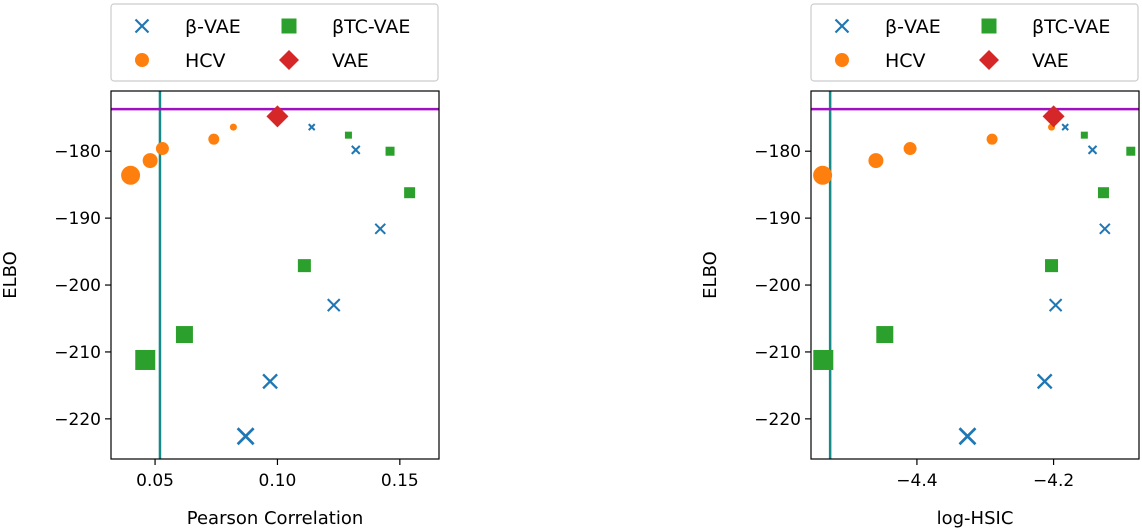 This screenshot has width=1142, height=530. What do you see at coordinates (975, 518) in the screenshot?
I see `x-axis-label: log-HSIC` at bounding box center [975, 518].